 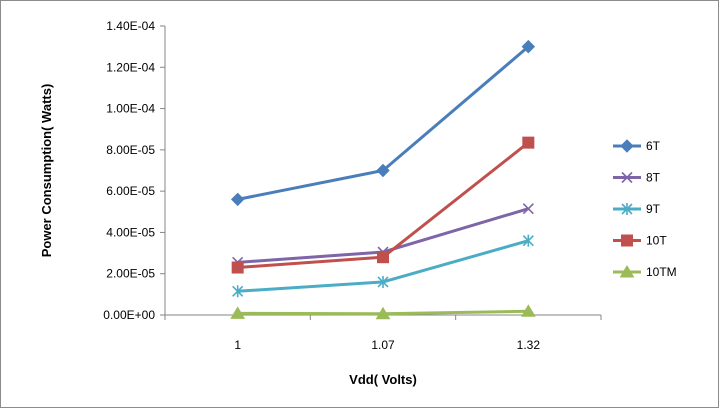 I want to click on y-tick-label: 2.00E-05, so click(x=130, y=274).